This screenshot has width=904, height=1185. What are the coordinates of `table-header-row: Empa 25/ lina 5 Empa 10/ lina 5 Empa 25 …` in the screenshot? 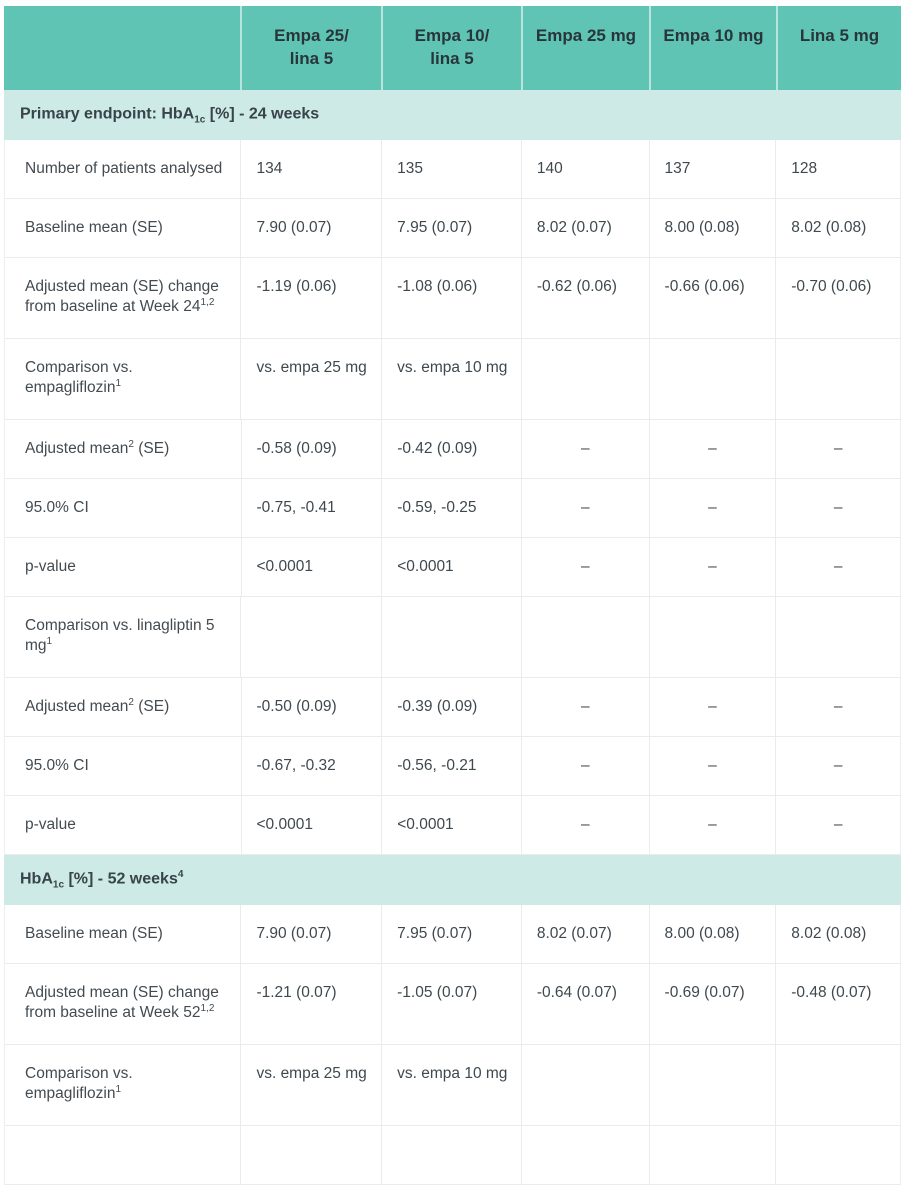 It's located at (452, 48).